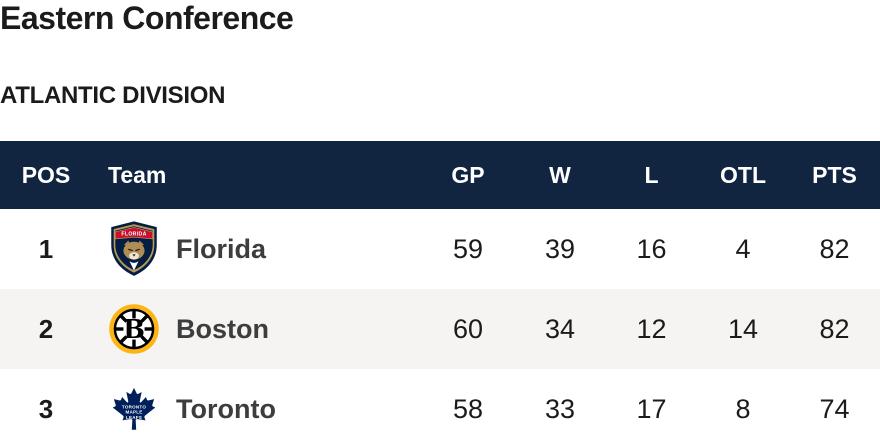 The image size is (880, 448). I want to click on stat-w: 39, so click(560, 248).